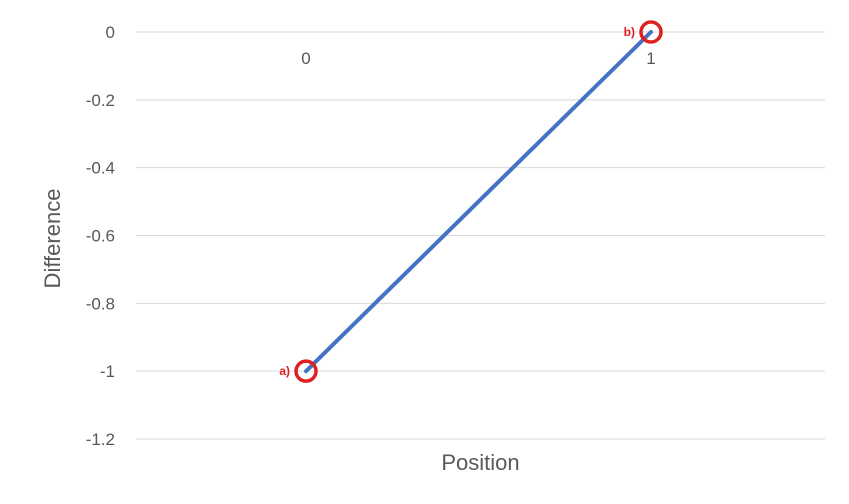  What do you see at coordinates (100, 303) in the screenshot?
I see `y-tick-label: -0.8` at bounding box center [100, 303].